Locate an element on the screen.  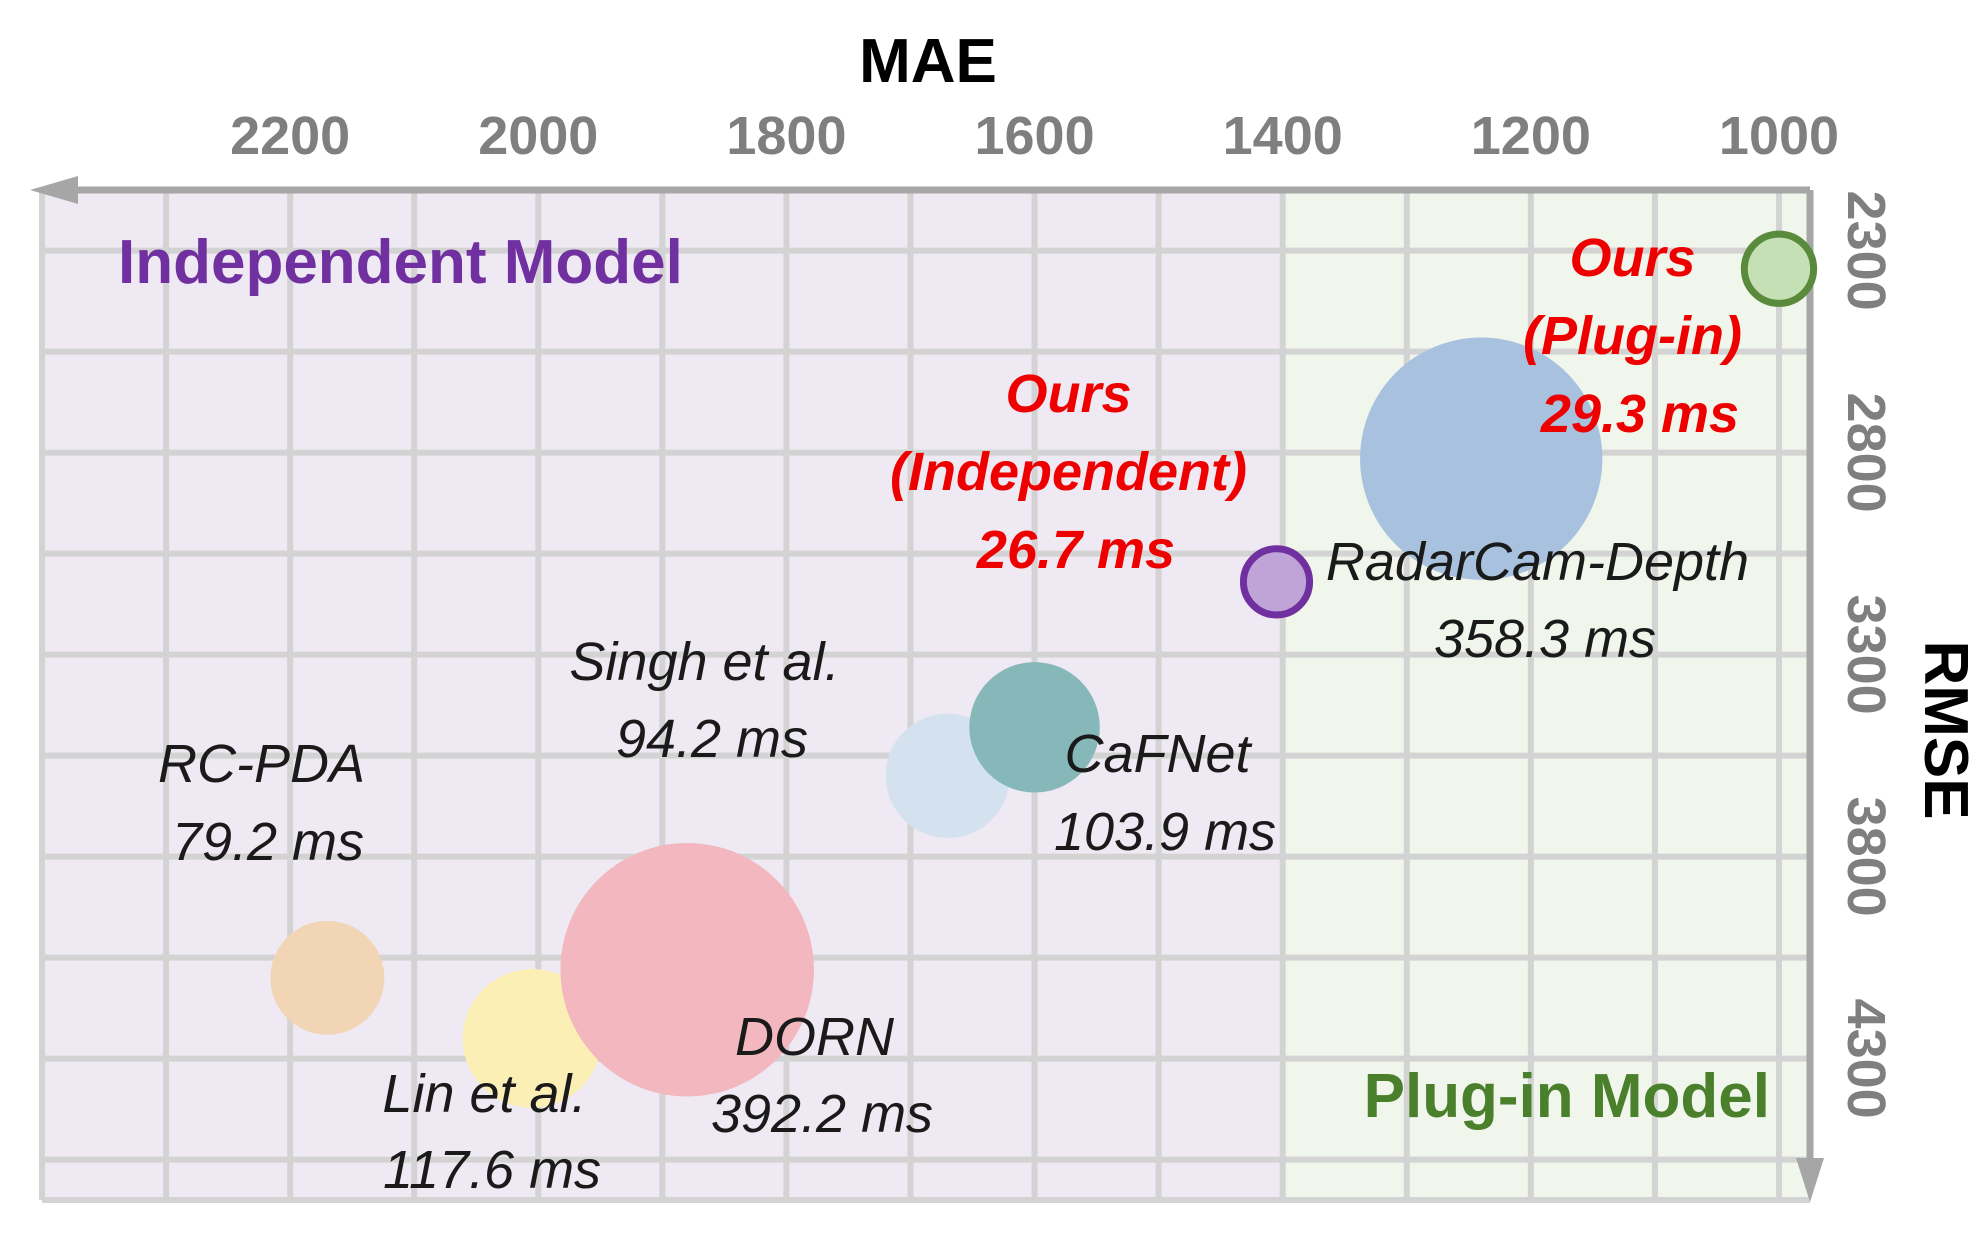
y-axis-title: RMSE is located at coordinates (1945, 729).